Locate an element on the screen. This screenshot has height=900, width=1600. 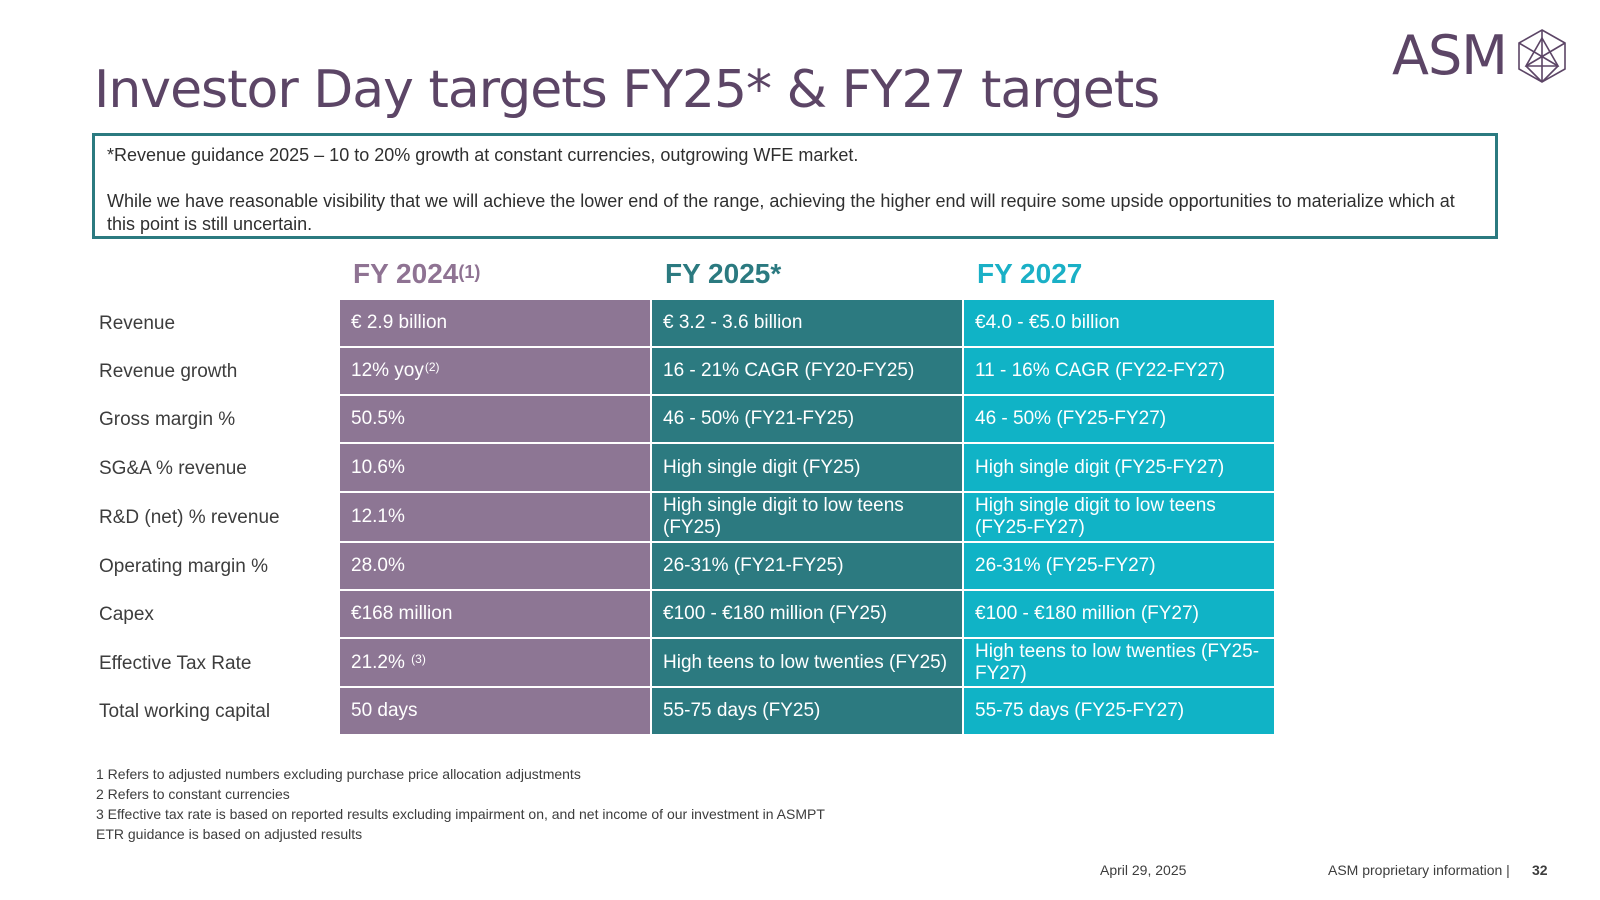
cell-fy2024: € 2.9 billion is located at coordinates (496, 324).